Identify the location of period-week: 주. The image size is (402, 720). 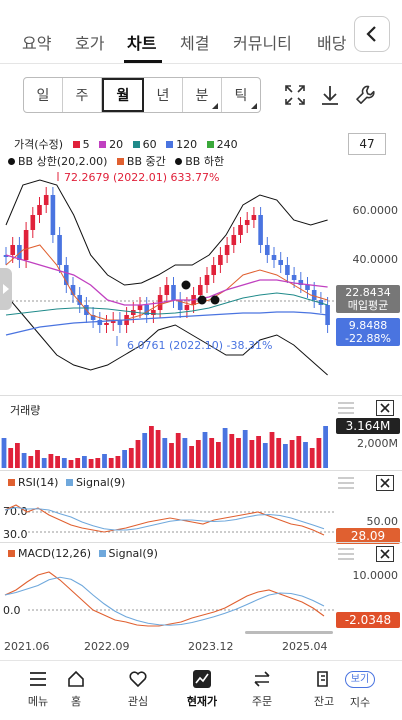
(82, 95).